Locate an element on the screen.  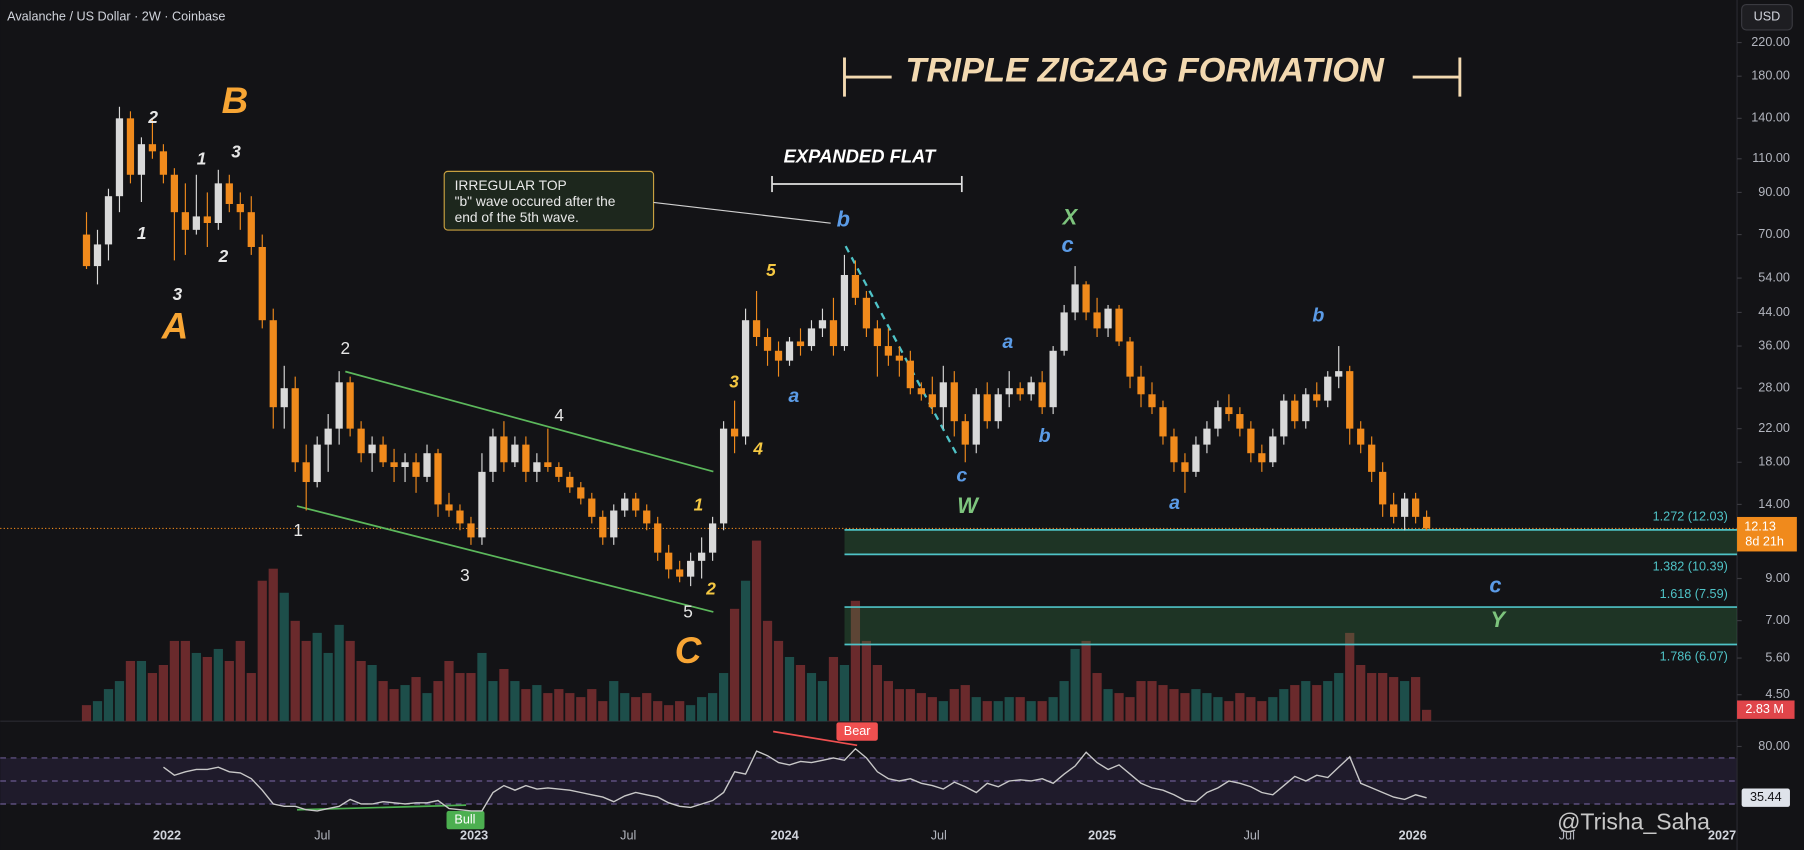
bear-badge is located at coordinates (857, 731).